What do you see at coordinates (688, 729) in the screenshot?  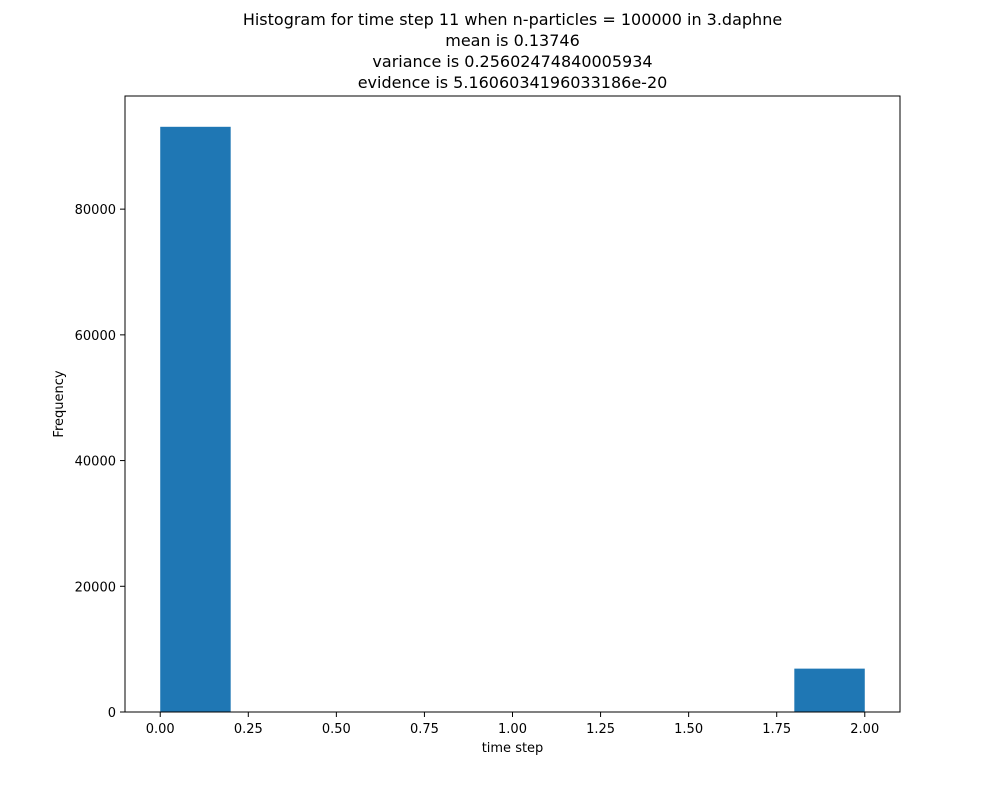 I see `x-tick-label: 1.50` at bounding box center [688, 729].